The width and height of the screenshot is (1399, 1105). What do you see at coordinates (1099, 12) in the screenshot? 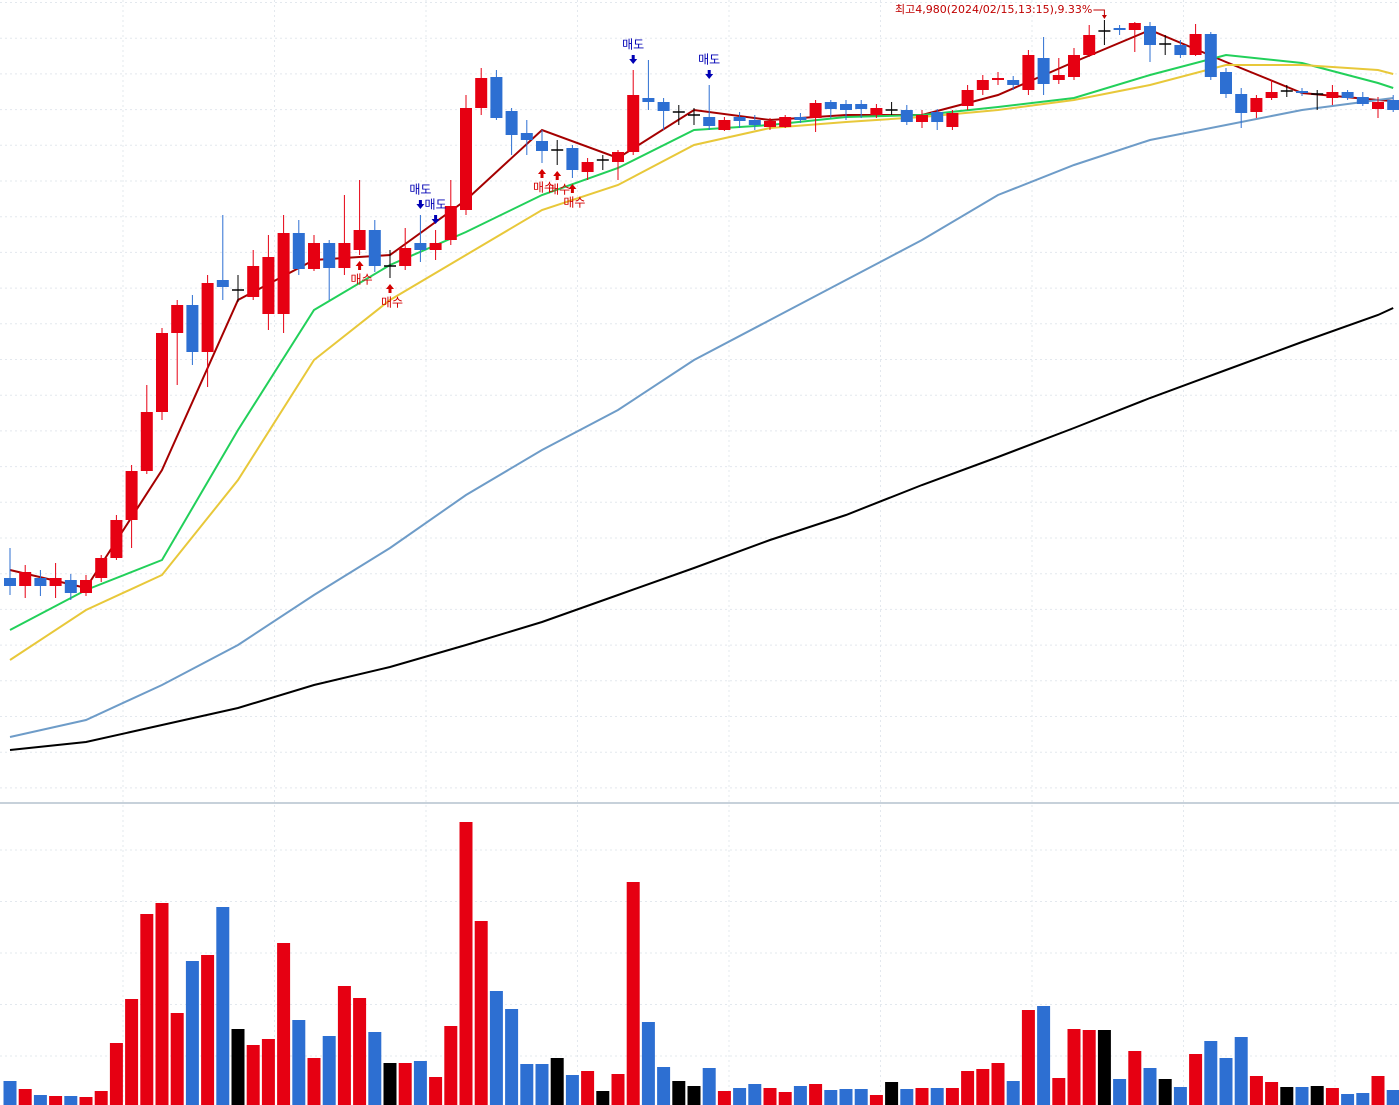
I see `high-annotation-arrow` at bounding box center [1099, 12].